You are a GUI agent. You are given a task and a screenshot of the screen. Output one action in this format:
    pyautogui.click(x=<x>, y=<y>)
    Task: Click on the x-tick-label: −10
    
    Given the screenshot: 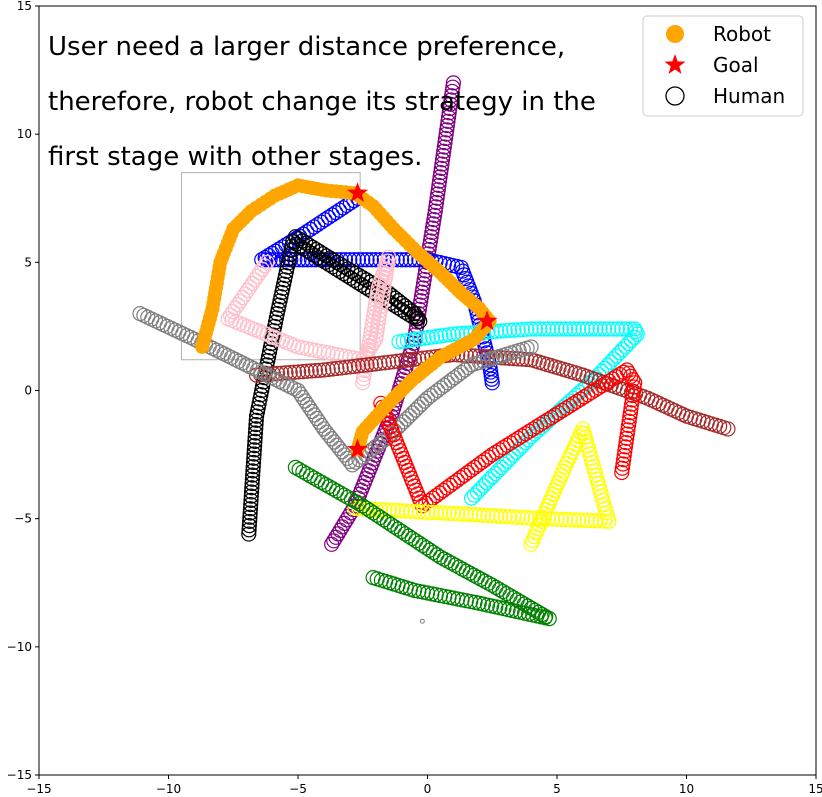 What is the action you would take?
    pyautogui.click(x=168, y=789)
    